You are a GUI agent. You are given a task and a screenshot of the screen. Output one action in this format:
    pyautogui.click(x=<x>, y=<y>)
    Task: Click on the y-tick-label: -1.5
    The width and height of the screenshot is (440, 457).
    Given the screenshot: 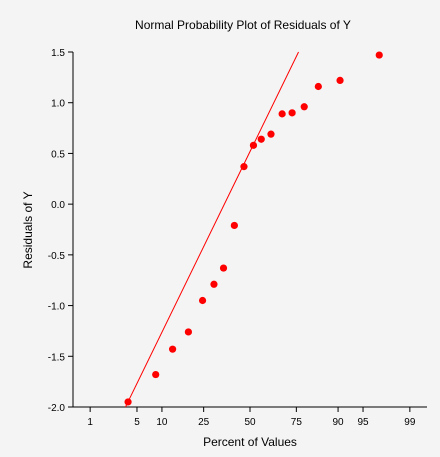 What is the action you would take?
    pyautogui.click(x=57, y=357)
    